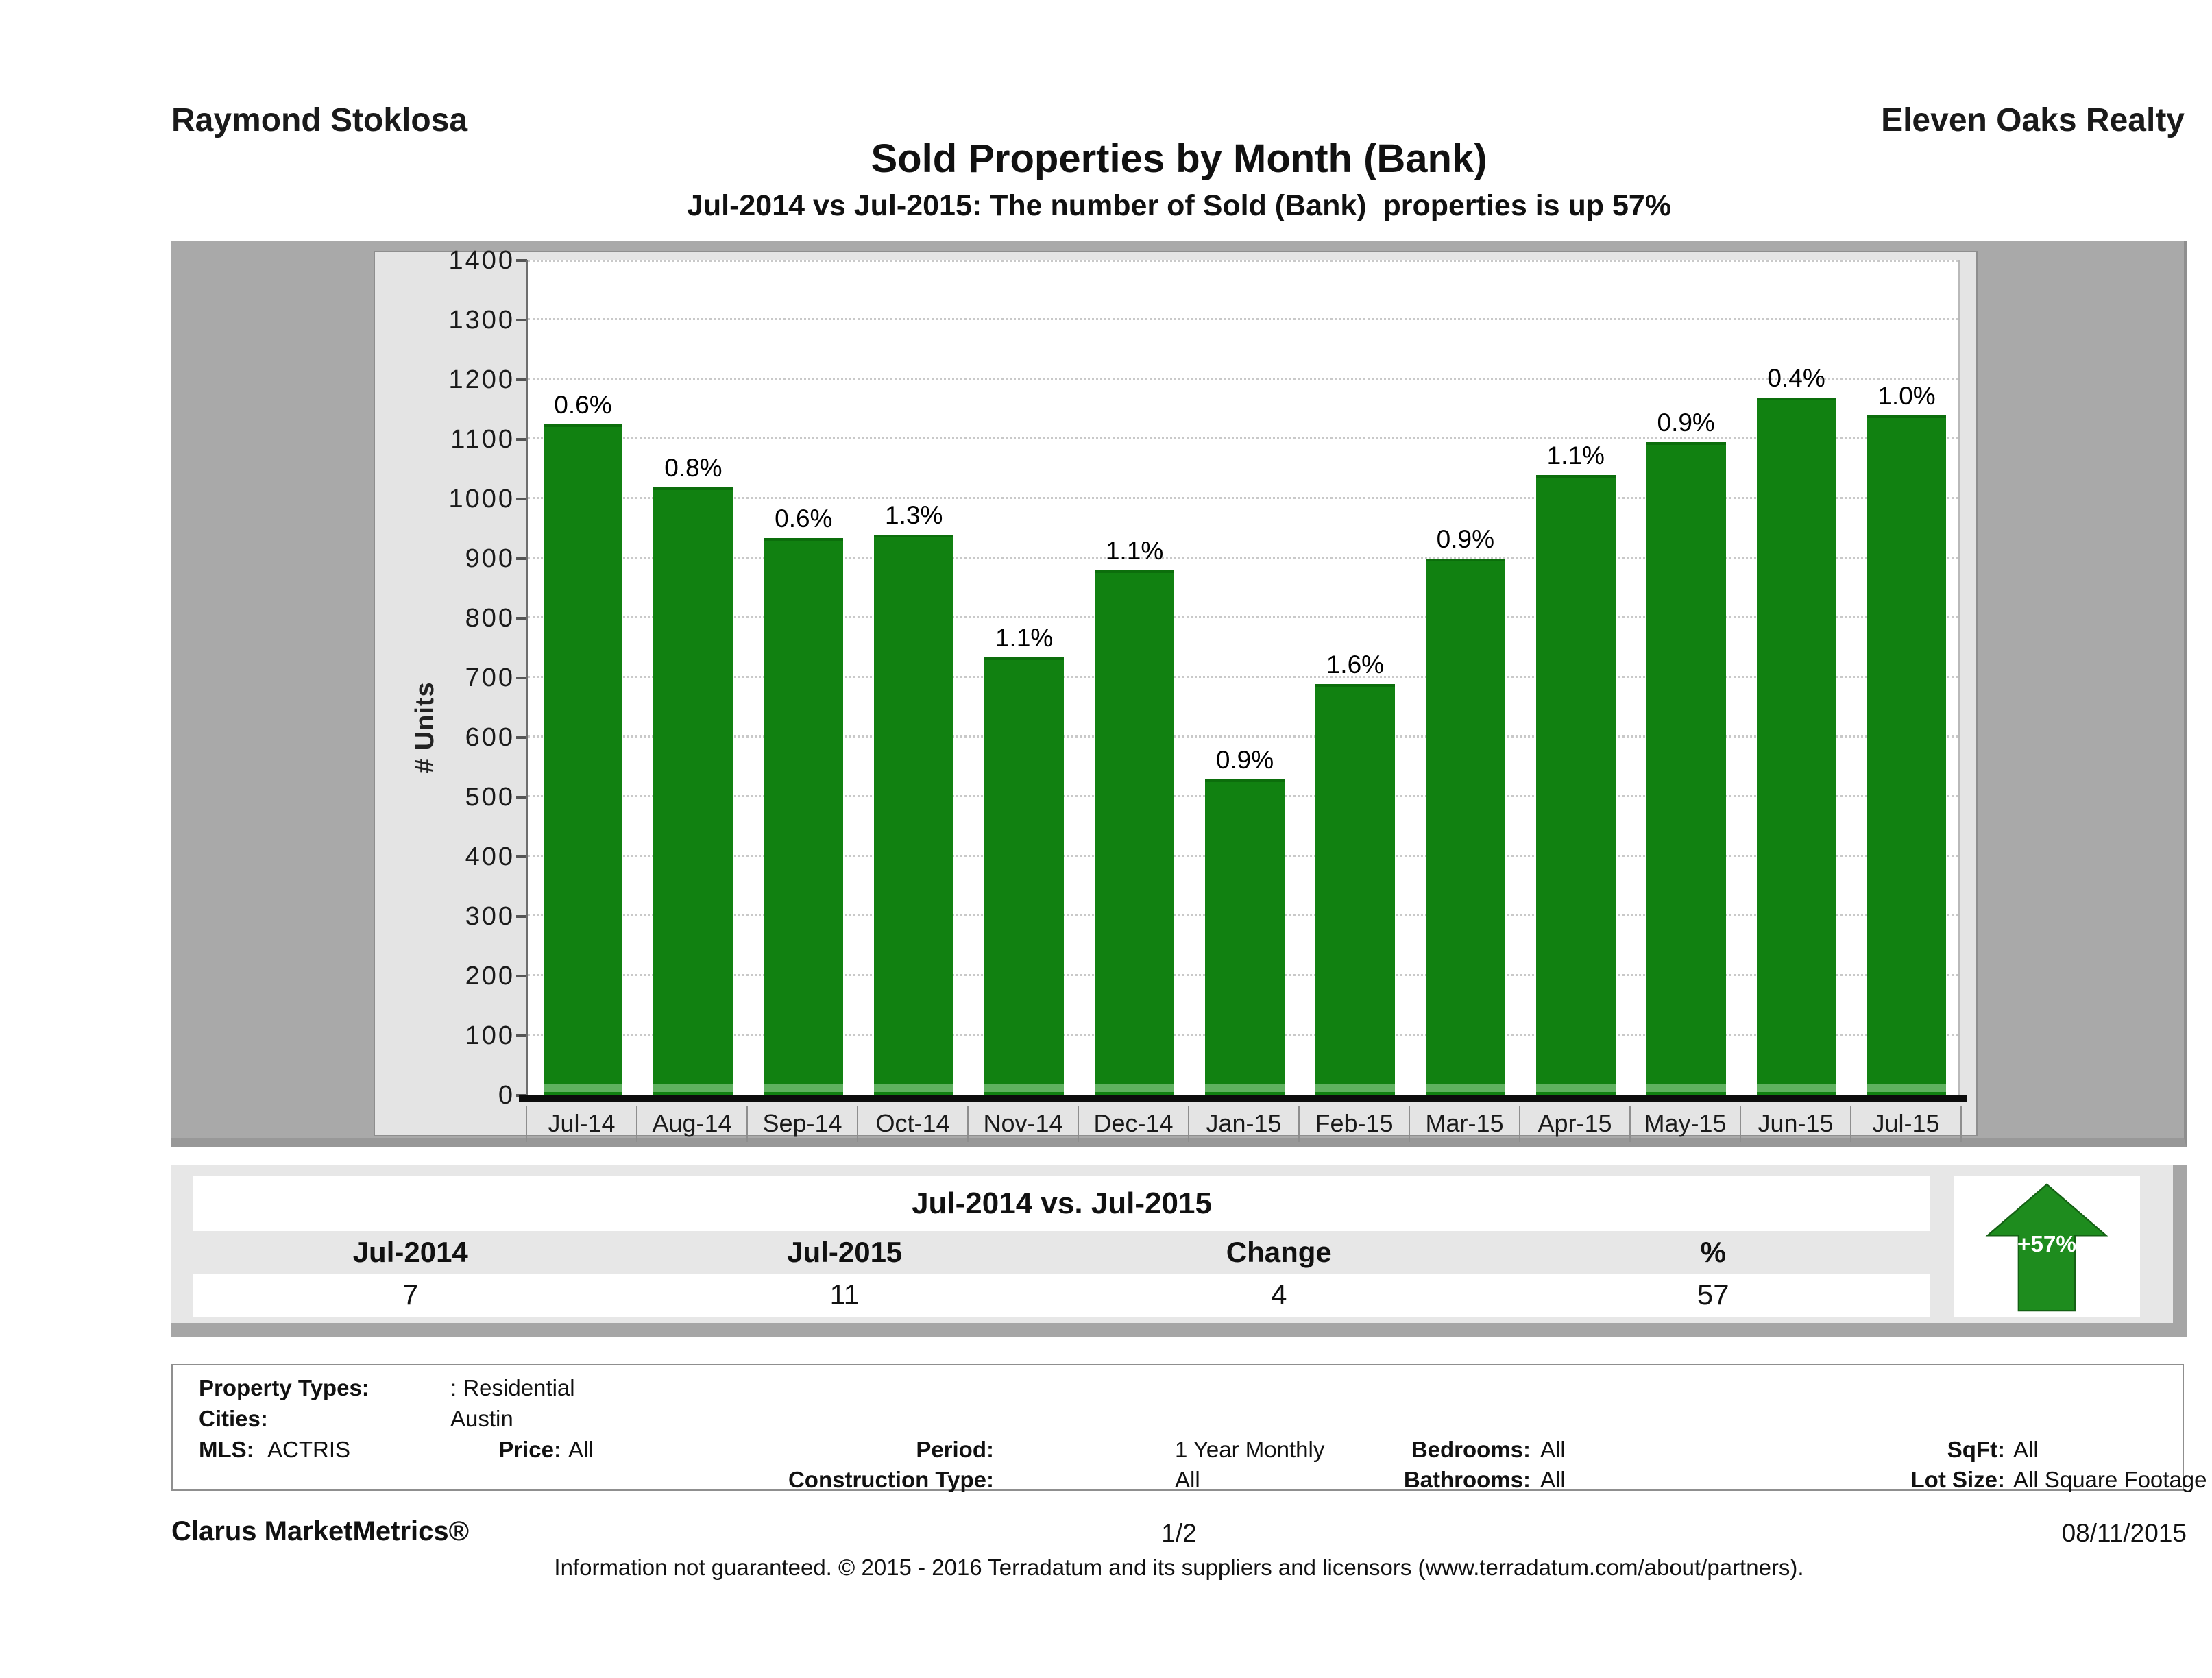 Image resolution: width=2212 pixels, height=1678 pixels. What do you see at coordinates (1907, 396) in the screenshot?
I see `bar-percent-label: 1.0%` at bounding box center [1907, 396].